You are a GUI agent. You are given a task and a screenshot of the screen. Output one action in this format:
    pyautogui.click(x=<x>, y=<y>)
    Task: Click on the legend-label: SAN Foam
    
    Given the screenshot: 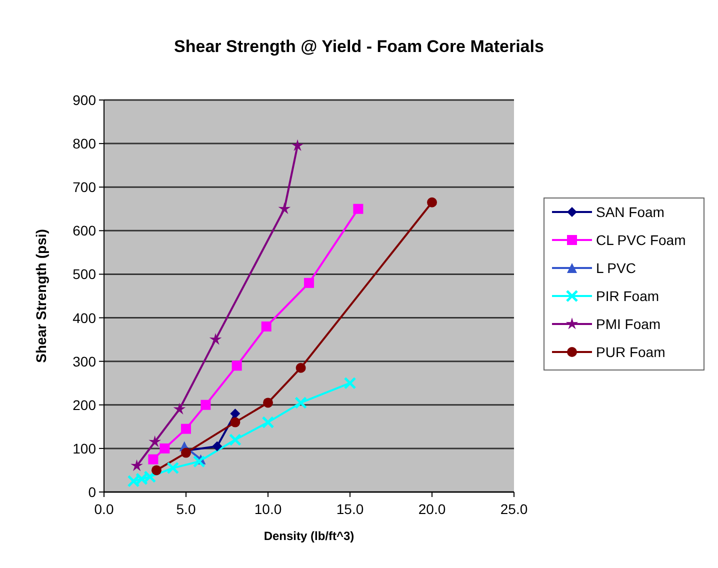 What is the action you would take?
    pyautogui.click(x=630, y=212)
    